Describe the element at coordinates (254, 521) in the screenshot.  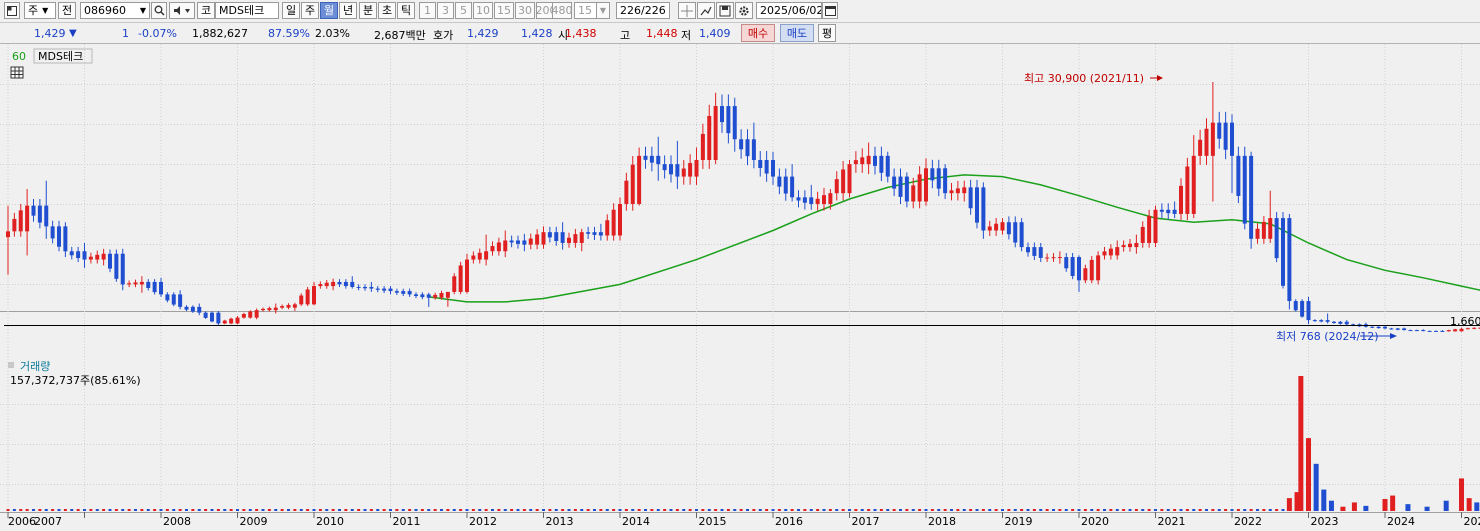
I see `x-tick-label: 2009` at that location.